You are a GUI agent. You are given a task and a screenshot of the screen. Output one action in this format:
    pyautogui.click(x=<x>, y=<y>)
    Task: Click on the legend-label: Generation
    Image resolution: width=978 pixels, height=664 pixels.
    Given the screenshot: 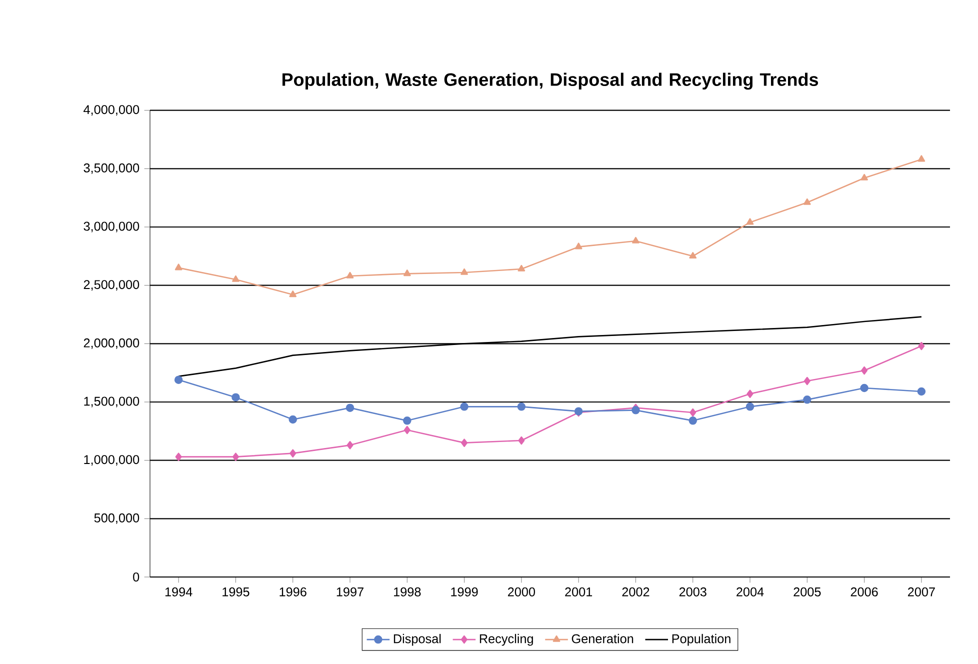 What is the action you would take?
    pyautogui.click(x=603, y=639)
    